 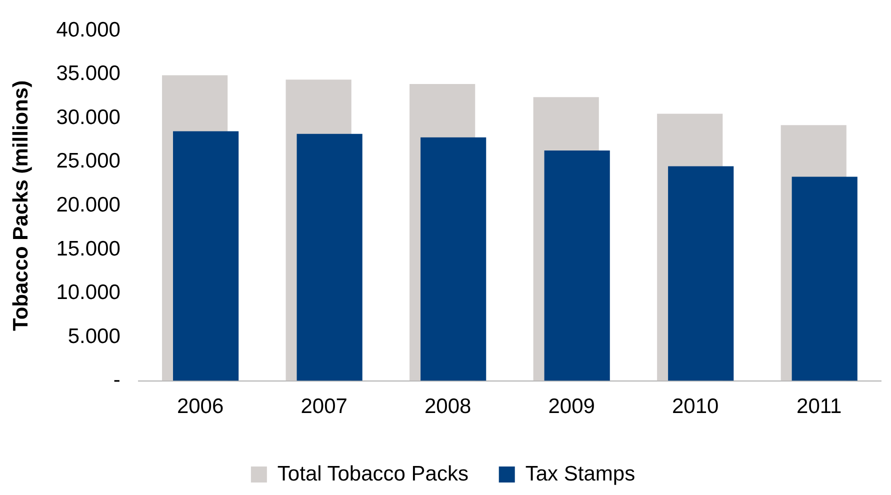 What do you see at coordinates (200, 406) in the screenshot?
I see `x-tick-label: 2006` at bounding box center [200, 406].